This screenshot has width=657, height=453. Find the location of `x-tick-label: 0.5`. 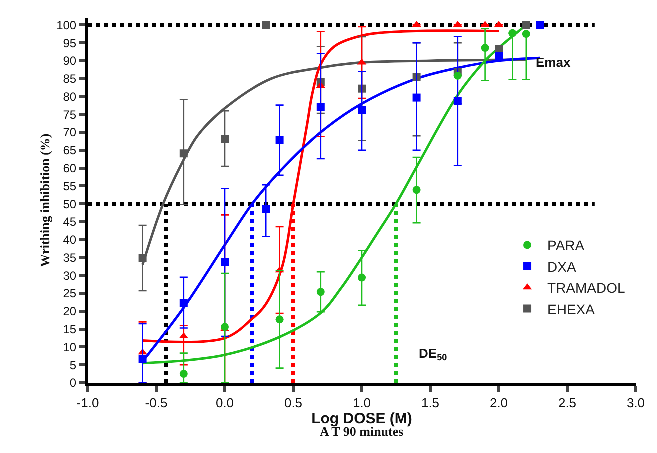

x-tick-label: 0.5 is located at coordinates (293, 403).